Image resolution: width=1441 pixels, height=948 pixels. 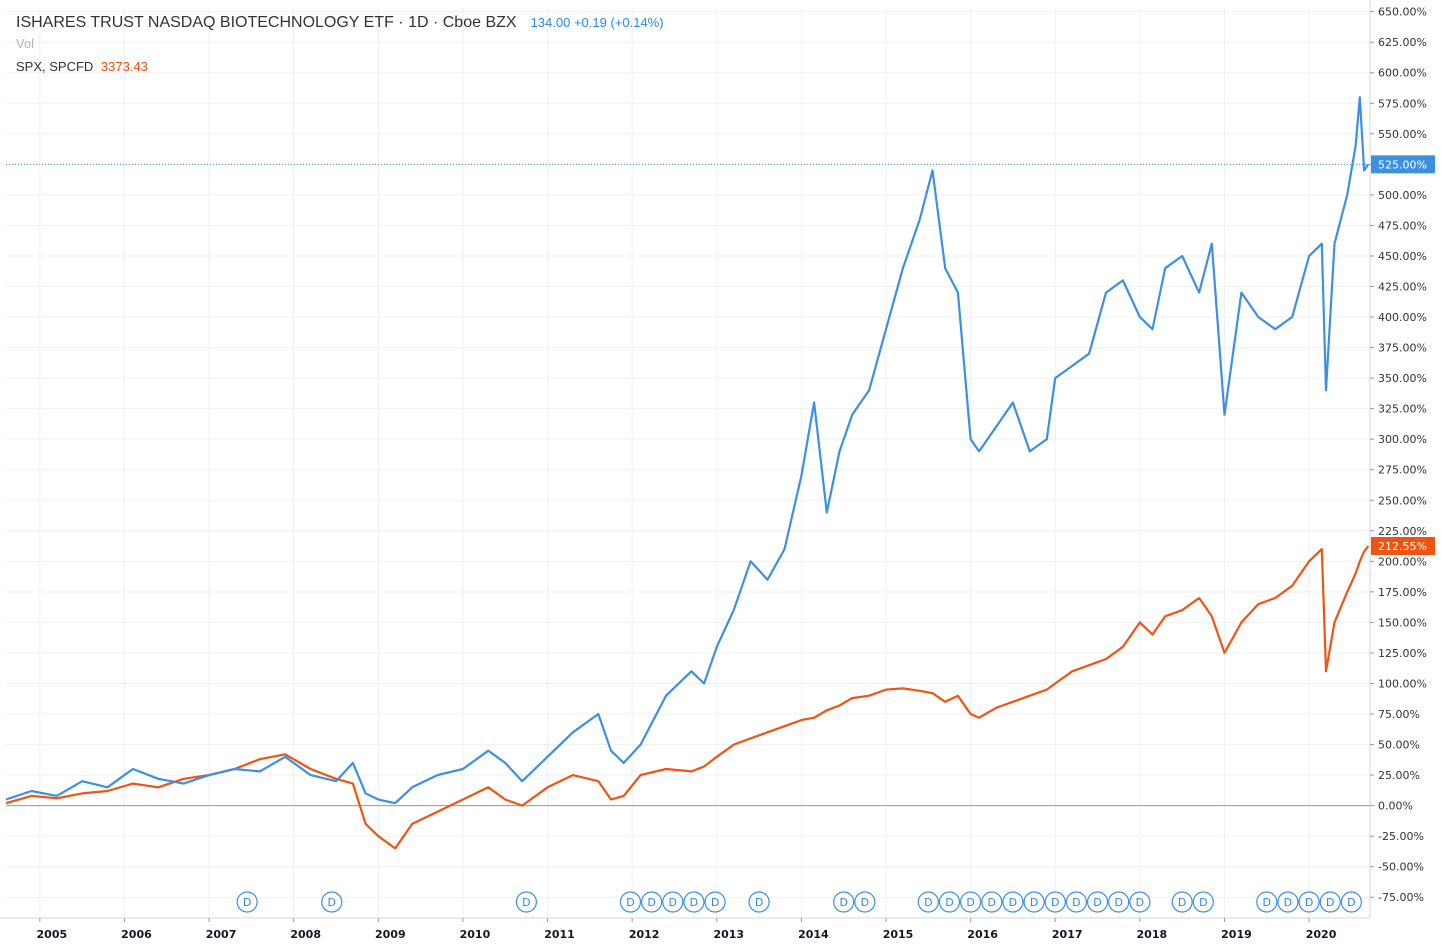 What do you see at coordinates (1402, 592) in the screenshot?
I see `y-tick-label: 175.00%` at bounding box center [1402, 592].